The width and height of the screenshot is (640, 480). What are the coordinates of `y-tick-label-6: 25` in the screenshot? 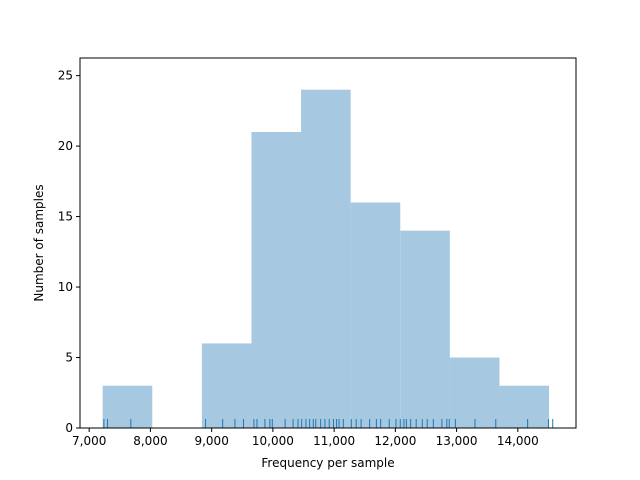 It's located at (65, 76).